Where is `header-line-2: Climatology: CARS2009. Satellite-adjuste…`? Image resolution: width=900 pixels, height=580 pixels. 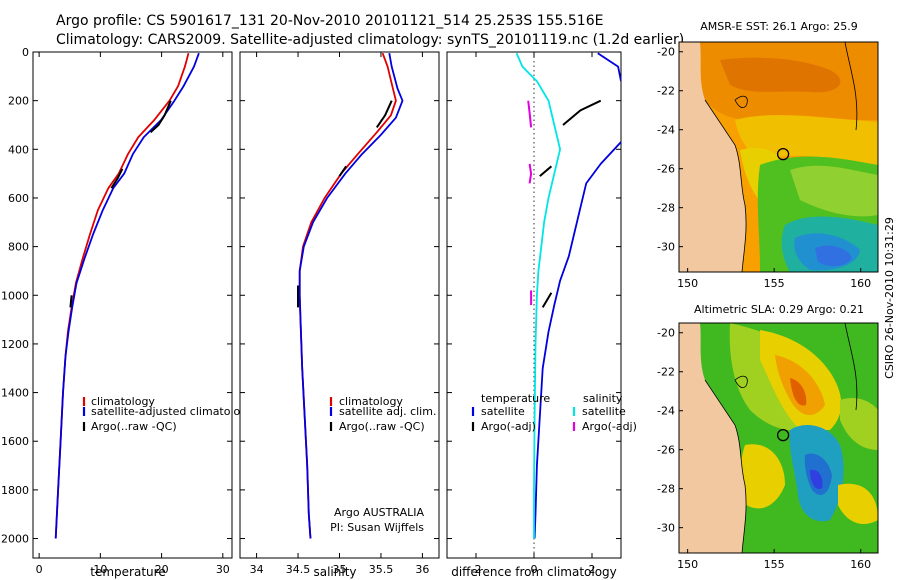 header-line-2: Climatology: CARS2009. Satellite-adjuste… is located at coordinates (370, 40).